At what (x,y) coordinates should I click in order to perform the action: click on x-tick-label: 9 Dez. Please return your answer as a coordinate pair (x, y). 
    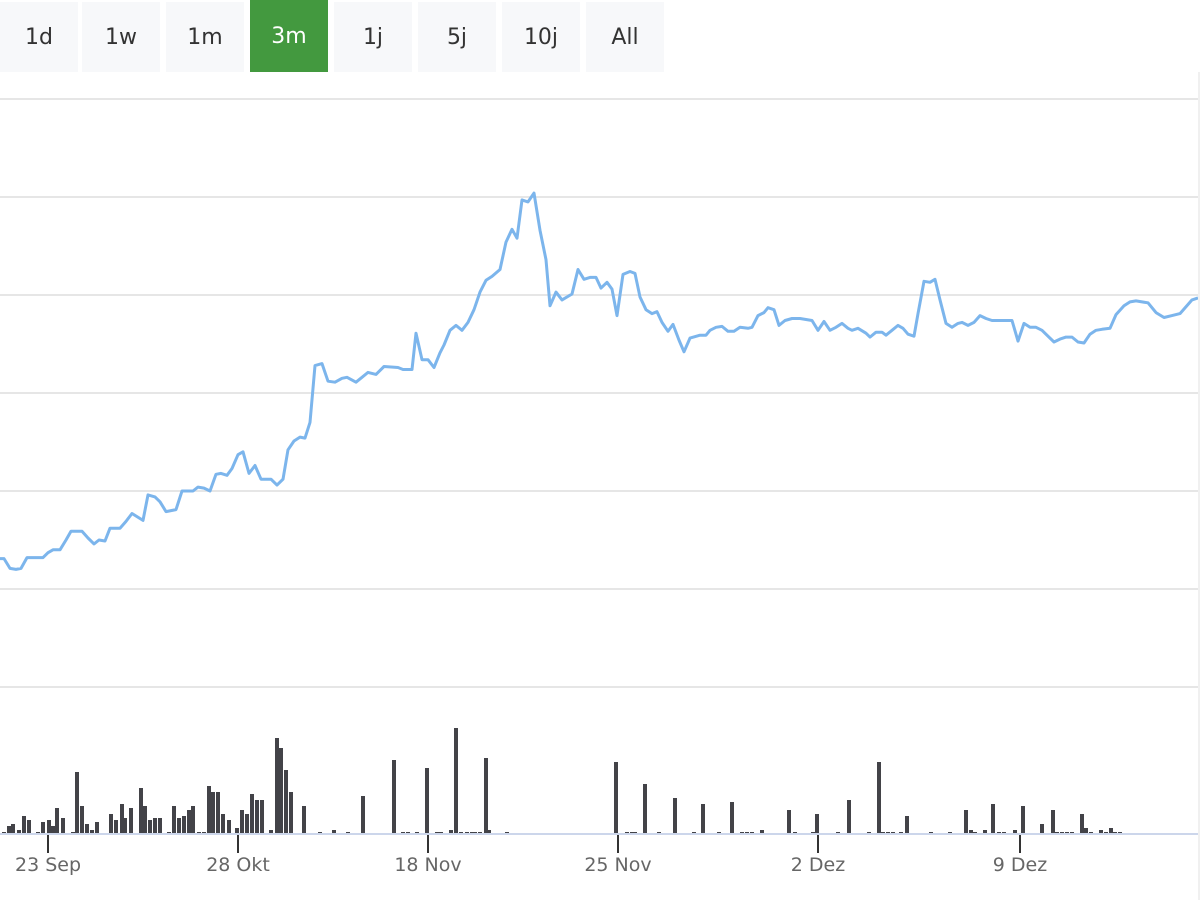
    Looking at the image, I should click on (1020, 865).